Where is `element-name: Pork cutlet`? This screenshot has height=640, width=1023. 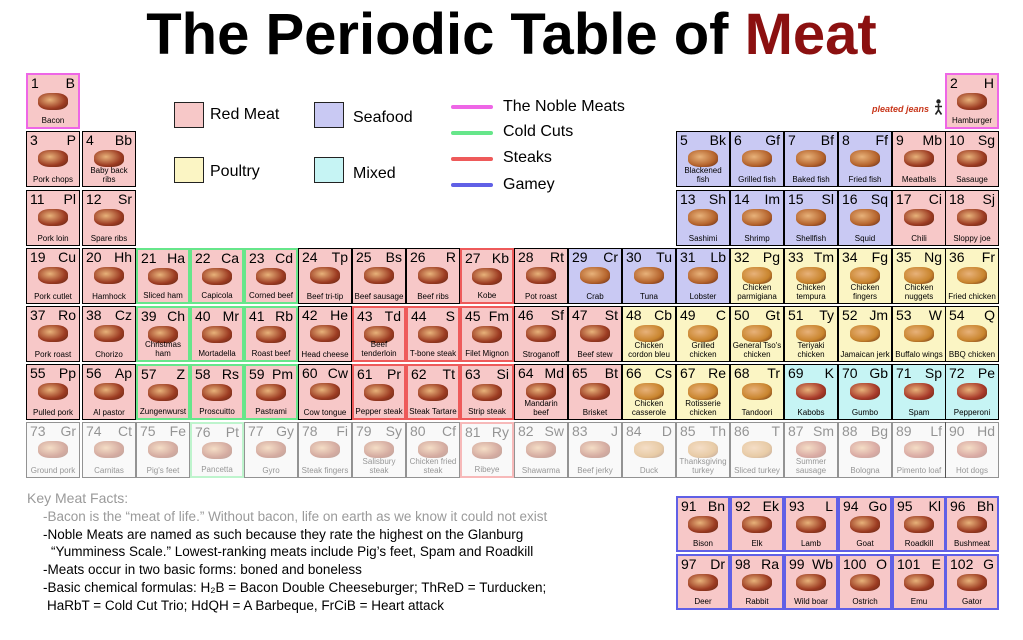
element-name: Pork cutlet is located at coordinates (53, 296).